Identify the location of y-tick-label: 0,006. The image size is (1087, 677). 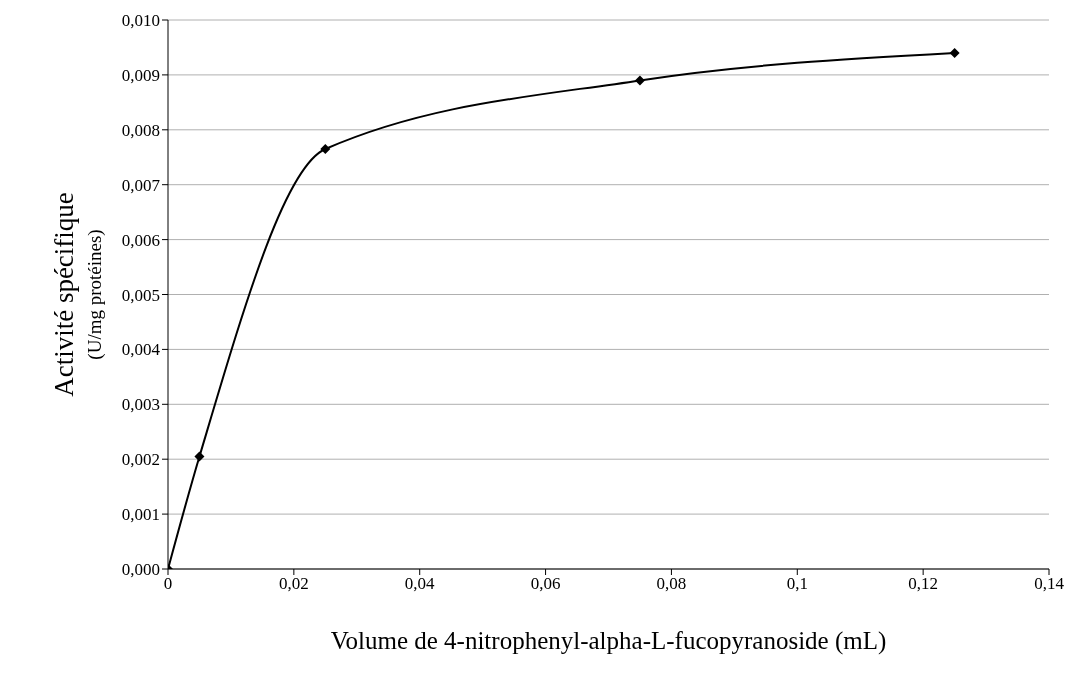
(140, 240).